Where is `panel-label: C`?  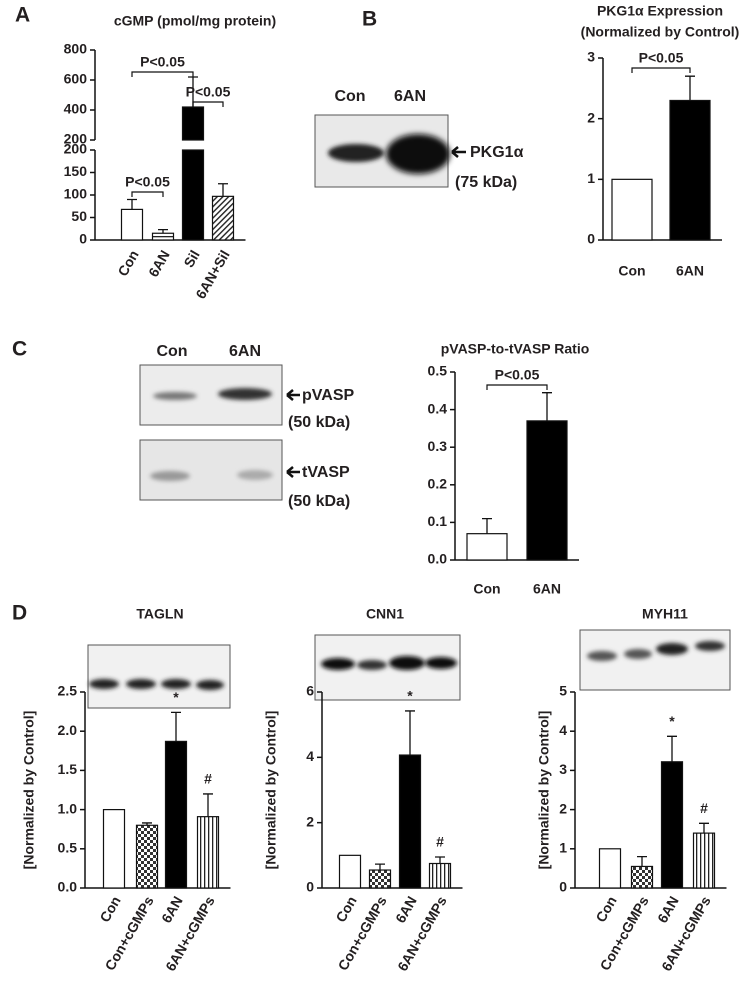
panel-label: C is located at coordinates (19, 349).